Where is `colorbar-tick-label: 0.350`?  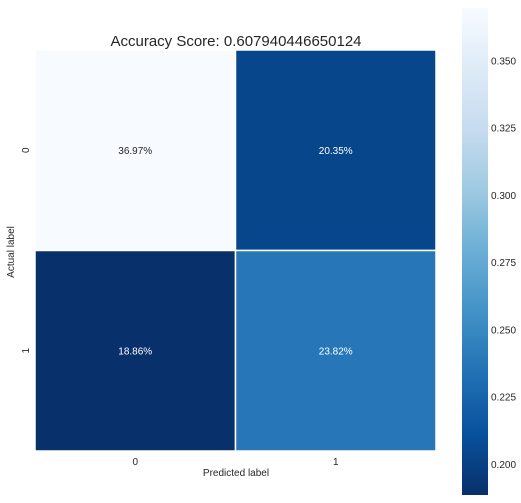
colorbar-tick-label: 0.350 is located at coordinates (503, 61).